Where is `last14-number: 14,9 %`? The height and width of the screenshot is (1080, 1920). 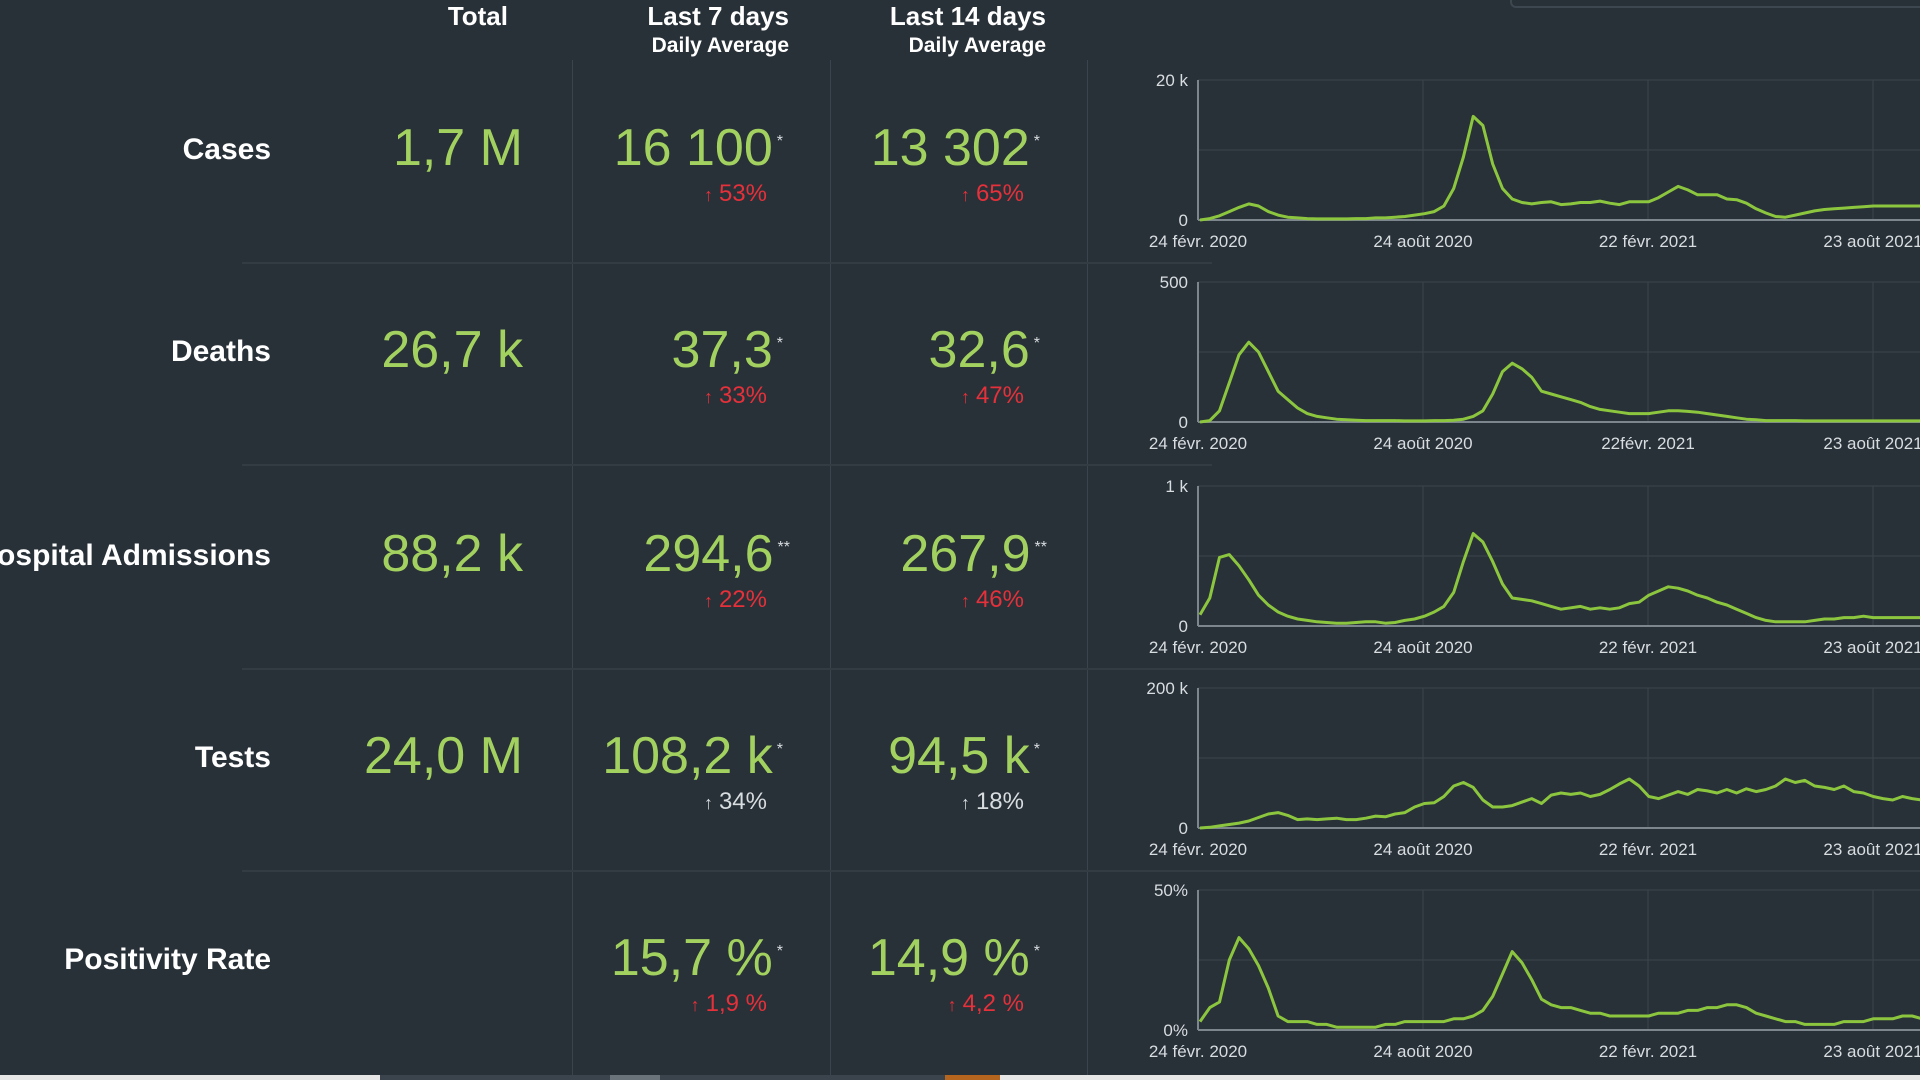 last14-number: 14,9 % is located at coordinates (948, 958).